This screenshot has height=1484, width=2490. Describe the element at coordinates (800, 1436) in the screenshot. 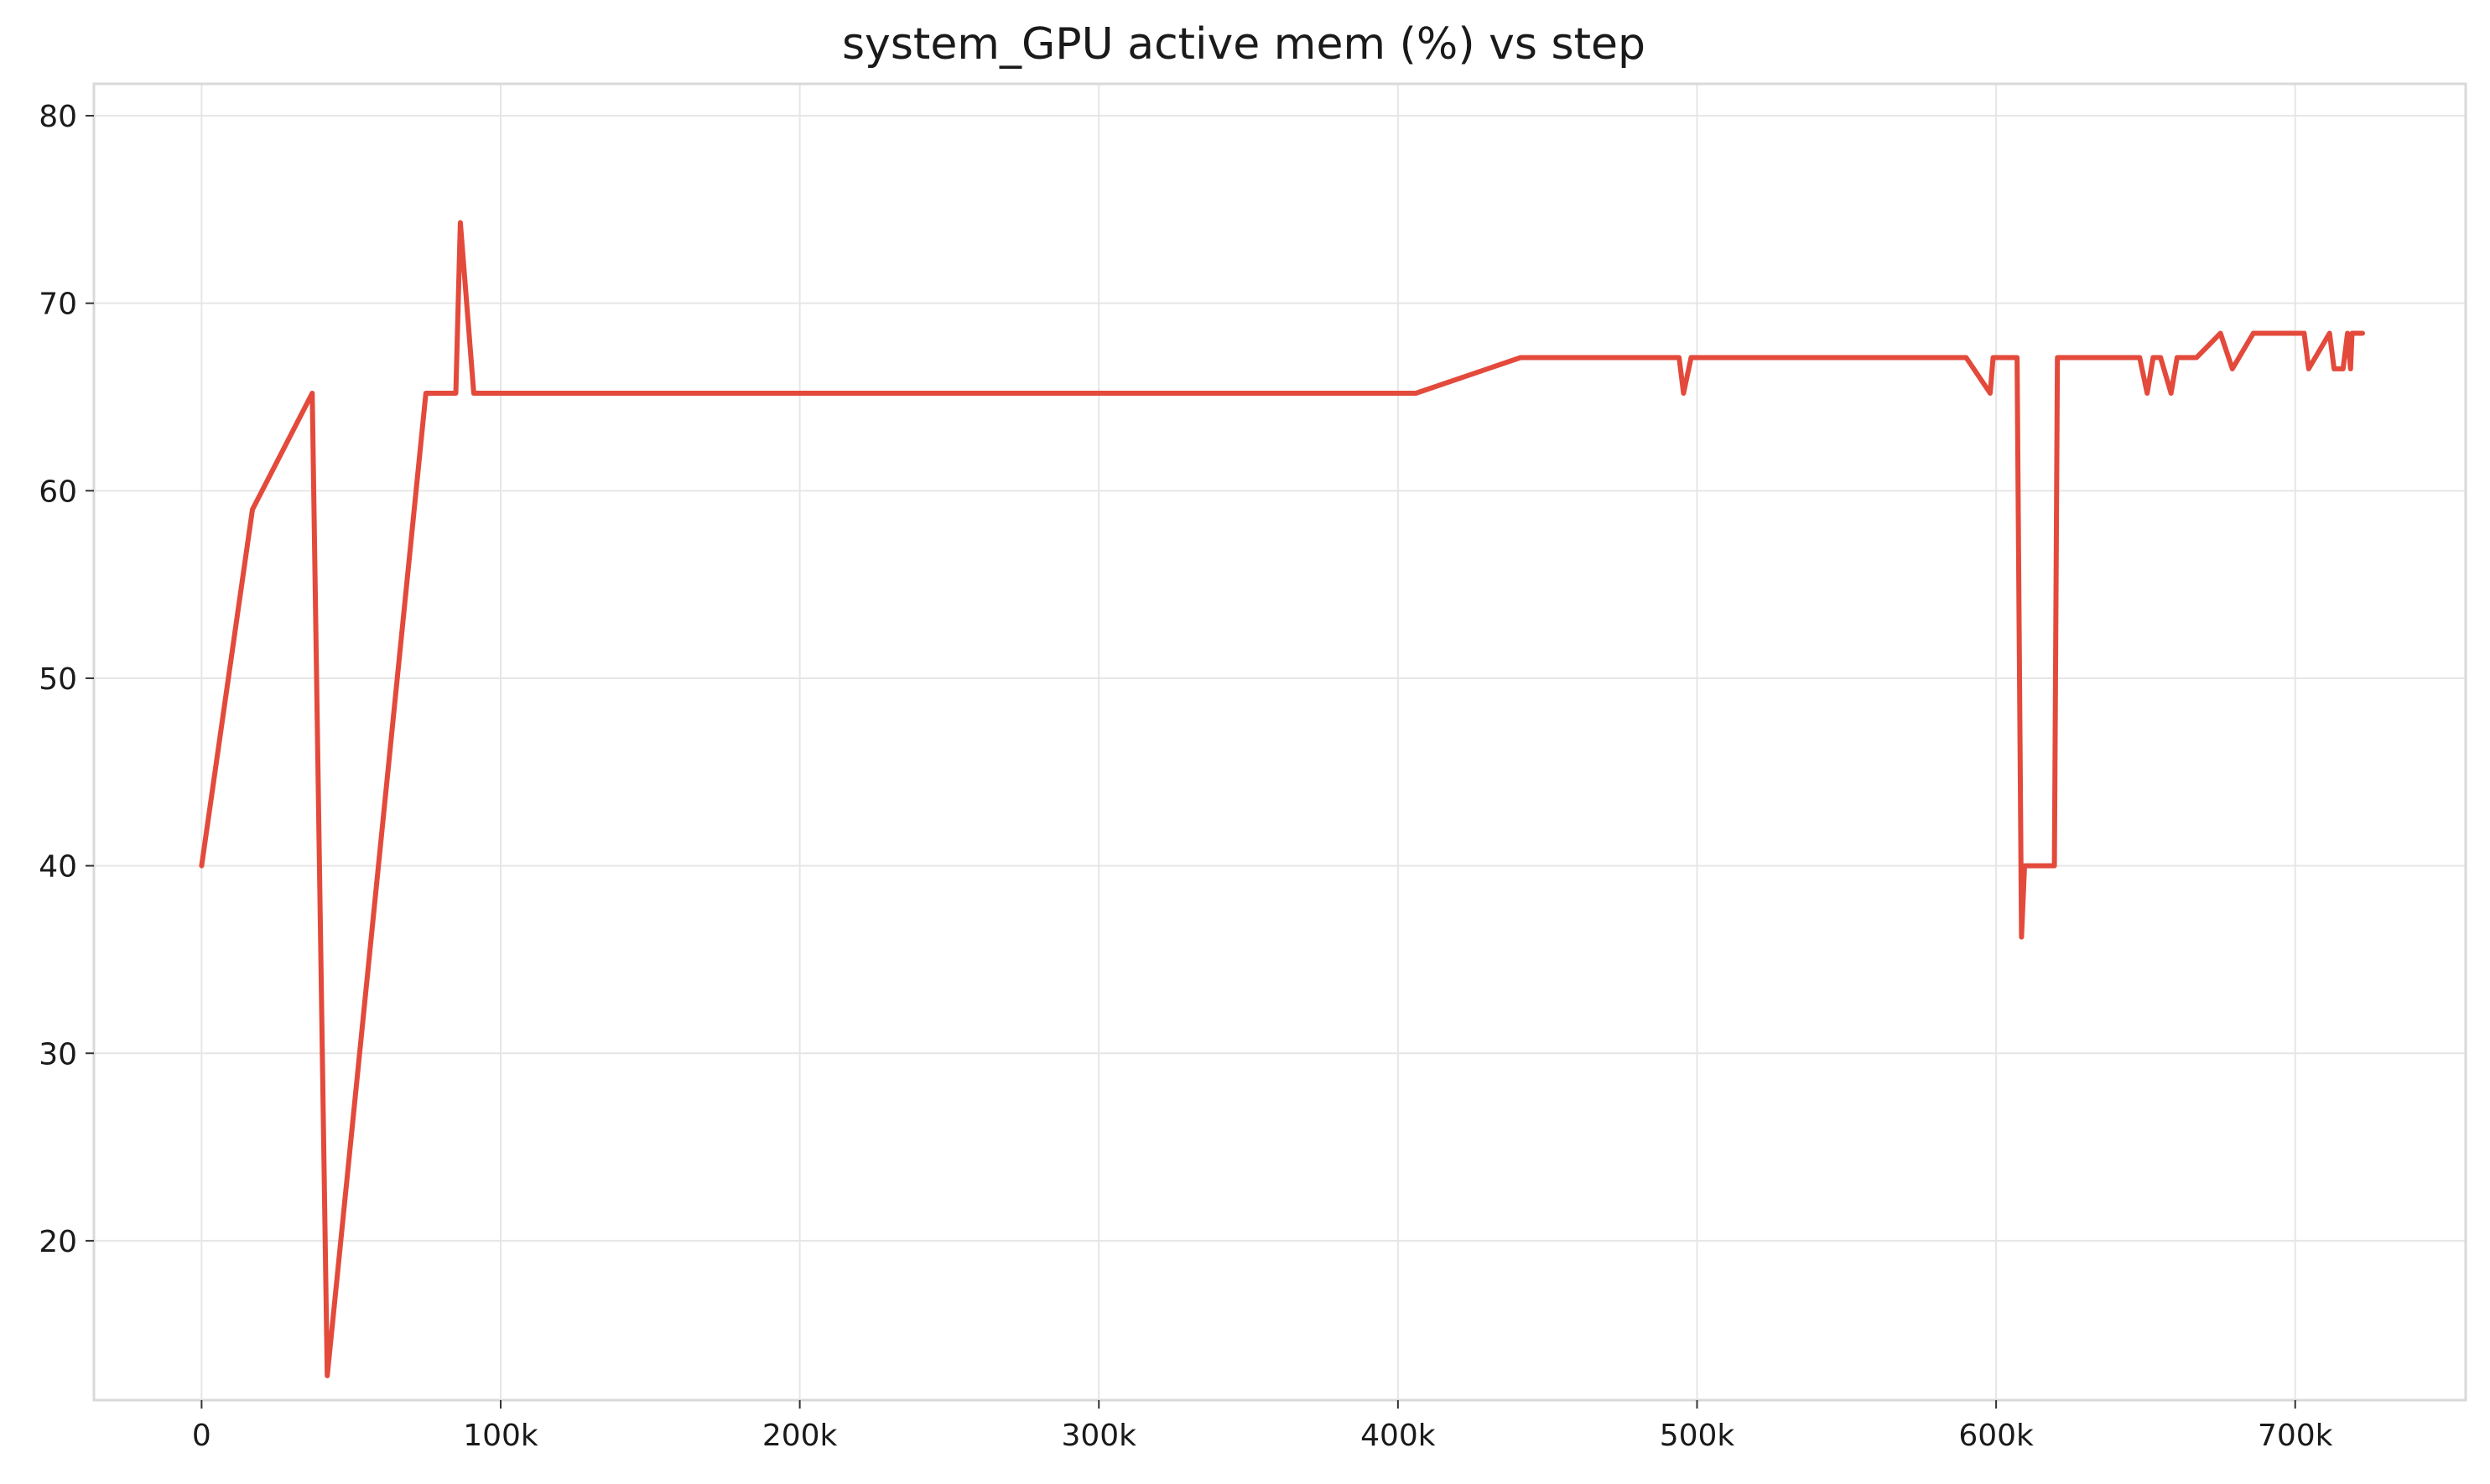

I see `x-tick-label: 200k` at that location.